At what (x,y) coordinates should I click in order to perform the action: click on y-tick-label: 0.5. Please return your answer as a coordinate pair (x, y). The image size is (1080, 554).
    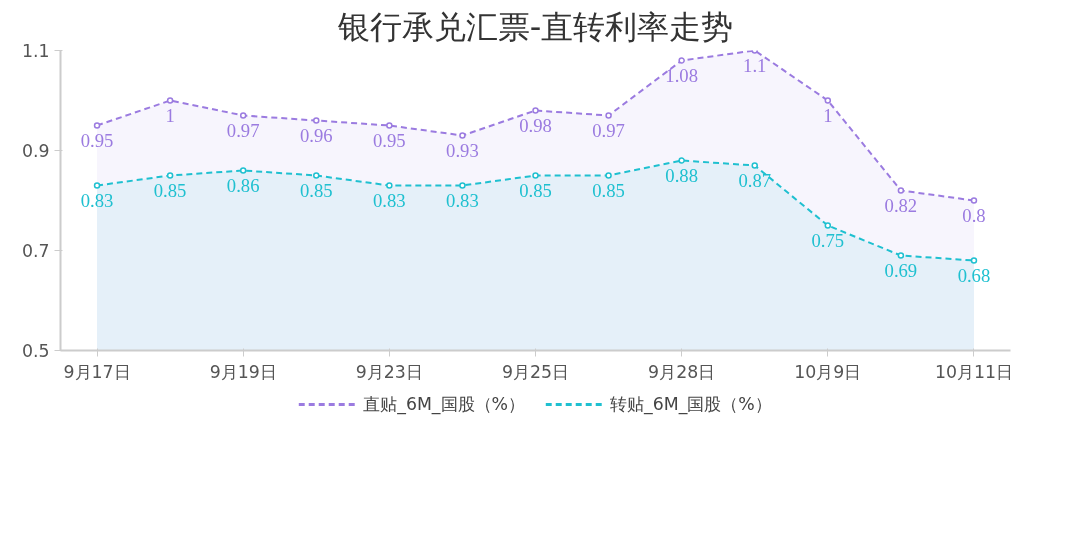
    Looking at the image, I should click on (35, 351).